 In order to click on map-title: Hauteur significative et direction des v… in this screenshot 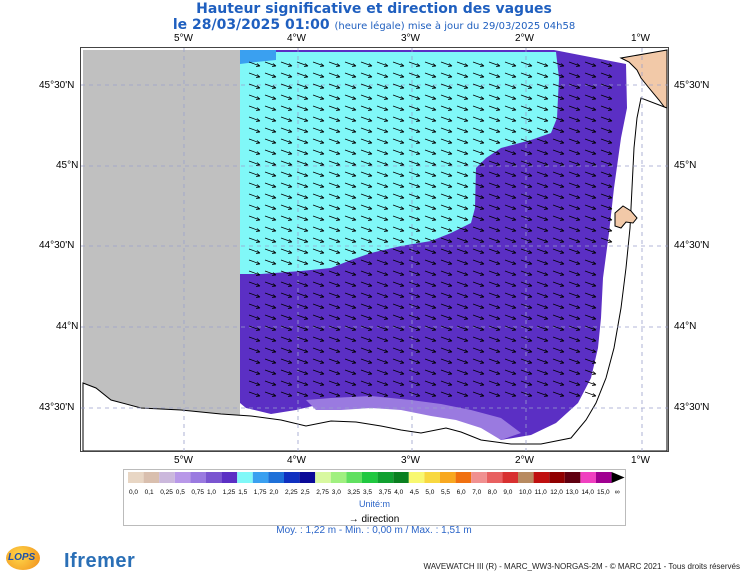, I will do `click(374, 9)`.